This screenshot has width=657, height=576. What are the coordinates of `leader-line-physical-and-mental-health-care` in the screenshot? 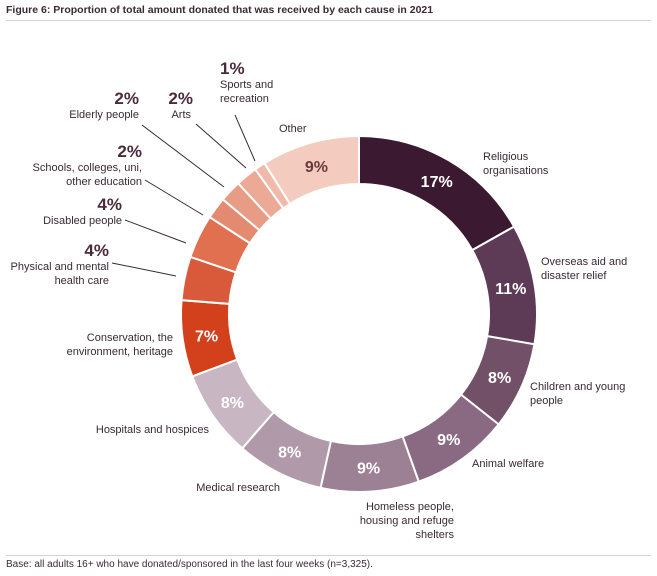 It's located at (144, 269).